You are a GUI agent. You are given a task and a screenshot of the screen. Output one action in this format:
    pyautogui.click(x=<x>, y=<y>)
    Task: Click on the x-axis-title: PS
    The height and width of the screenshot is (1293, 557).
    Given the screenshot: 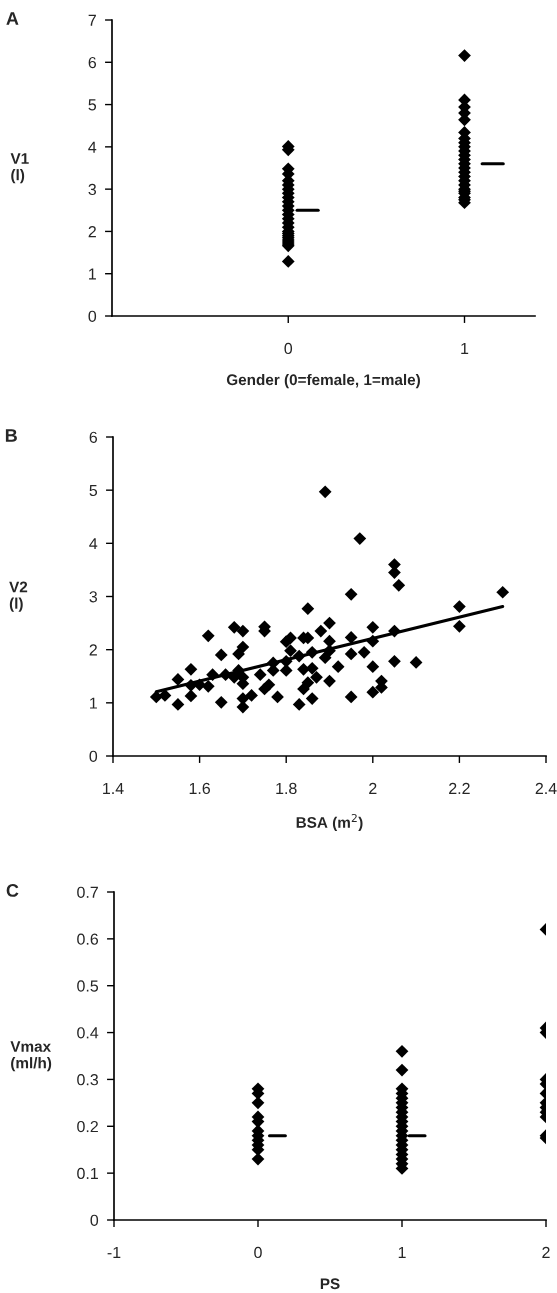 What is the action you would take?
    pyautogui.click(x=330, y=1284)
    